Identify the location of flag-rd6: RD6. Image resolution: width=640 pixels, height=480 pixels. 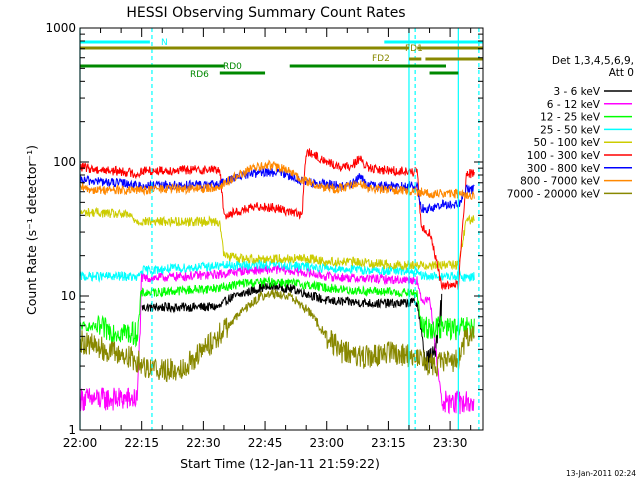
(324, 75).